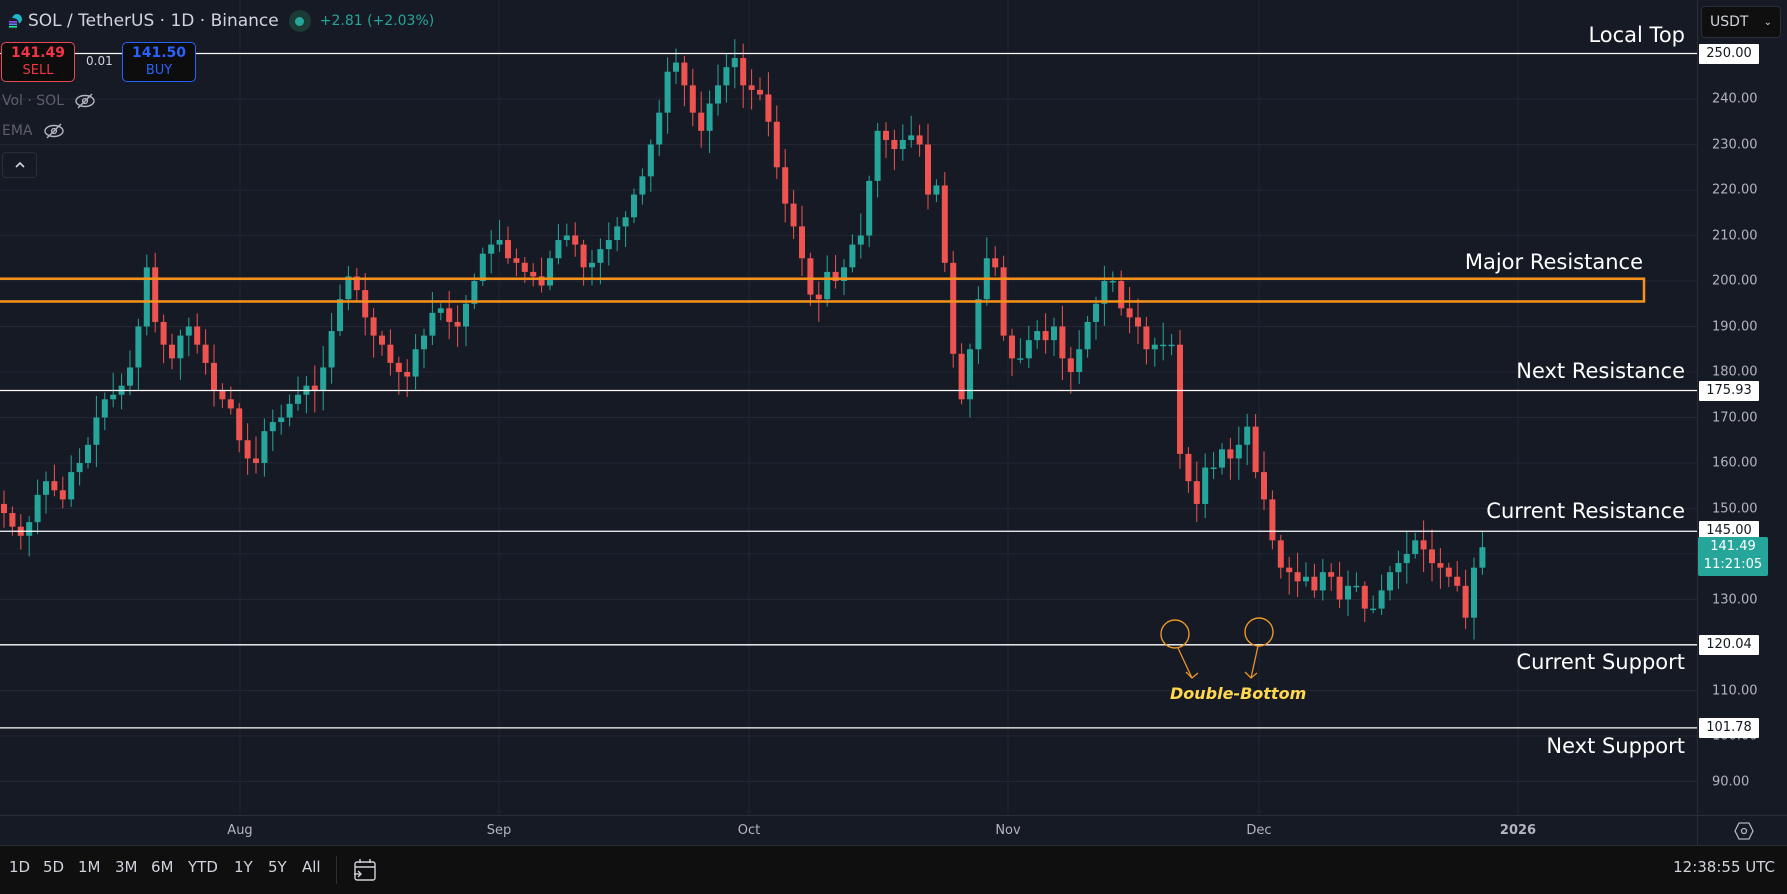 The height and width of the screenshot is (894, 1787). What do you see at coordinates (159, 53) in the screenshot?
I see `buy-price: 141.50` at bounding box center [159, 53].